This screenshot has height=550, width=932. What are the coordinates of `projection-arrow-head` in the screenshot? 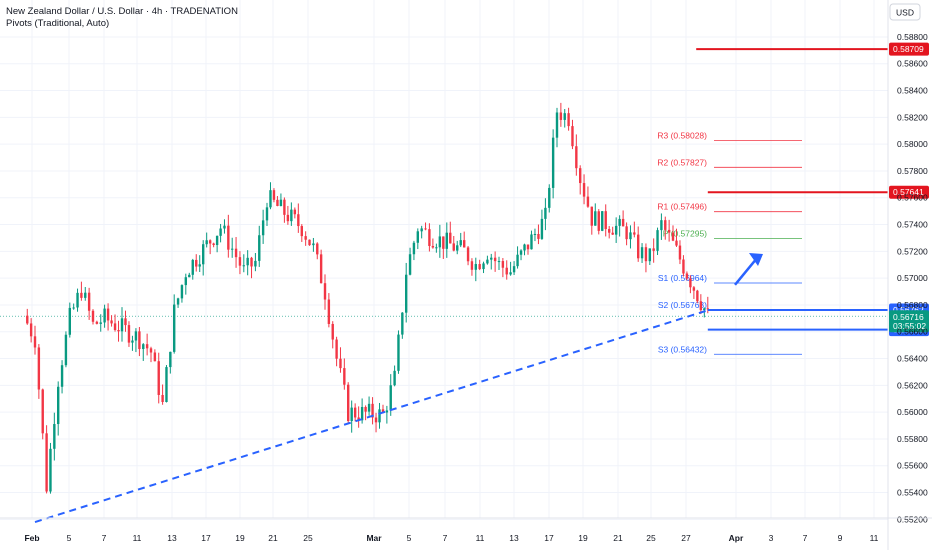 It's located at (756, 260).